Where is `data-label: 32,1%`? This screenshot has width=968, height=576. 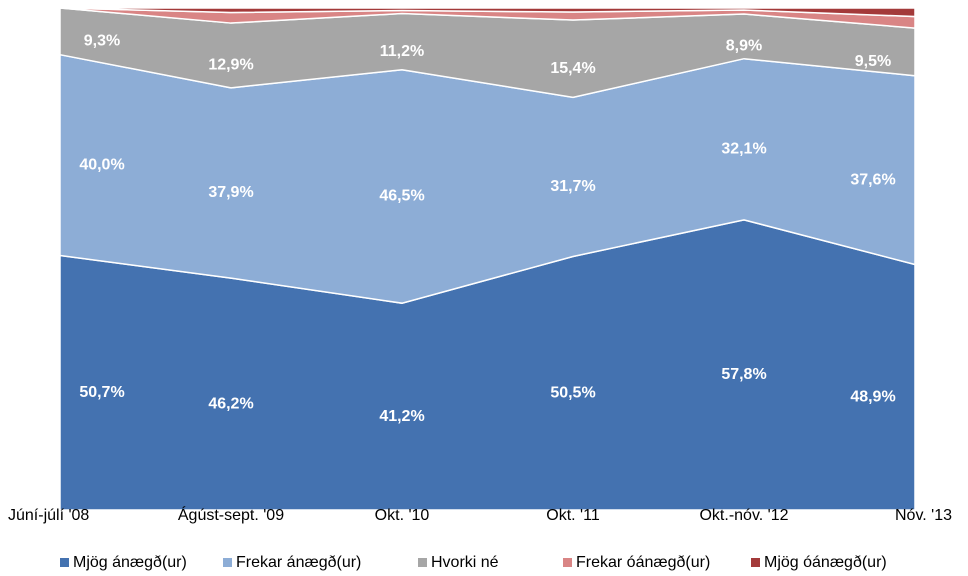 data-label: 32,1% is located at coordinates (743, 148).